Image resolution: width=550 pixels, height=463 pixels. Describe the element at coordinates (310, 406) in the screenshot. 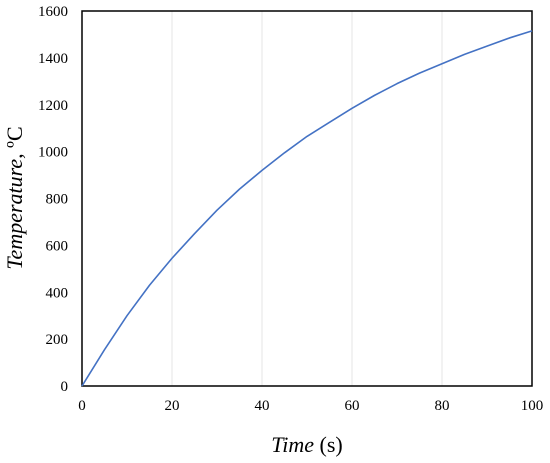

I see `x-tick-labels: 0 20 40 60 80 100` at that location.